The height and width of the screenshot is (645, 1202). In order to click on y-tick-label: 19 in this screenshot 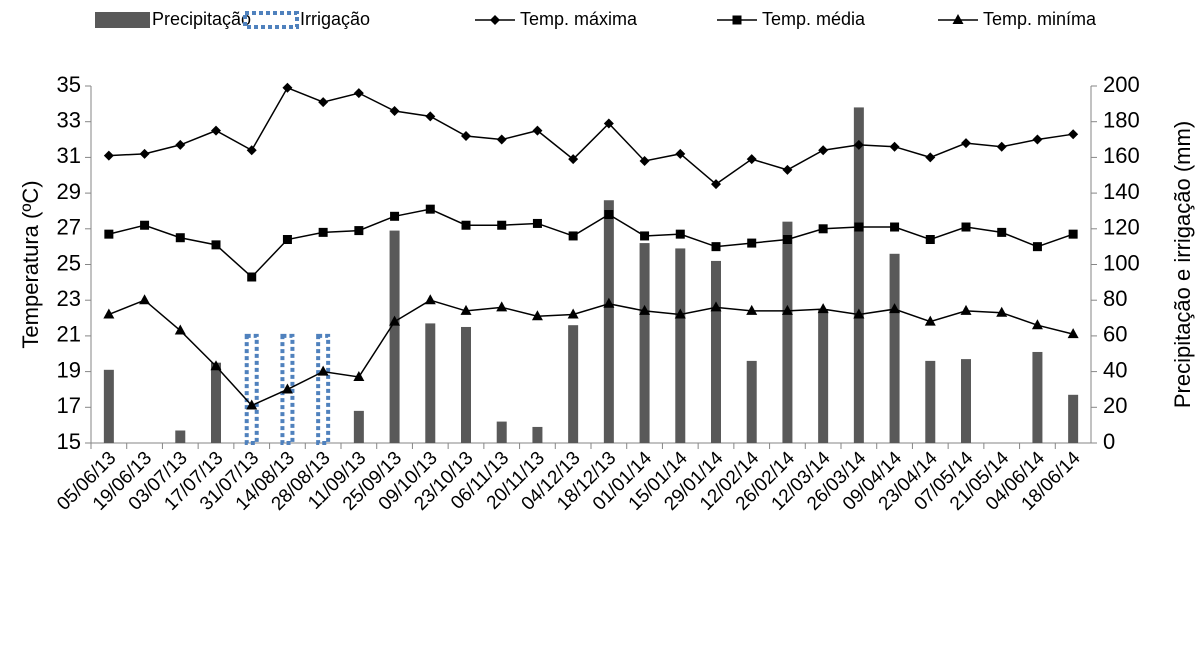, I will do `click(69, 369)`.